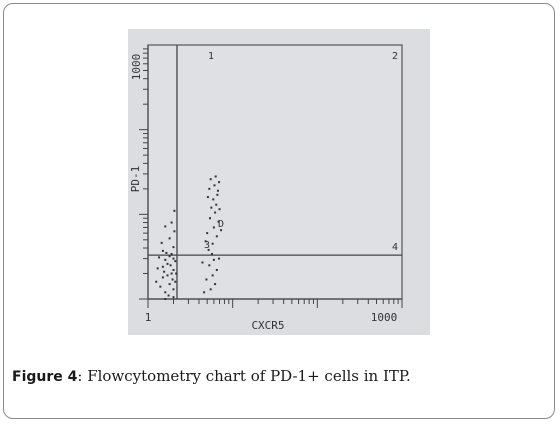 The height and width of the screenshot is (424, 560). I want to click on quadrant-label-4: 4, so click(395, 247).